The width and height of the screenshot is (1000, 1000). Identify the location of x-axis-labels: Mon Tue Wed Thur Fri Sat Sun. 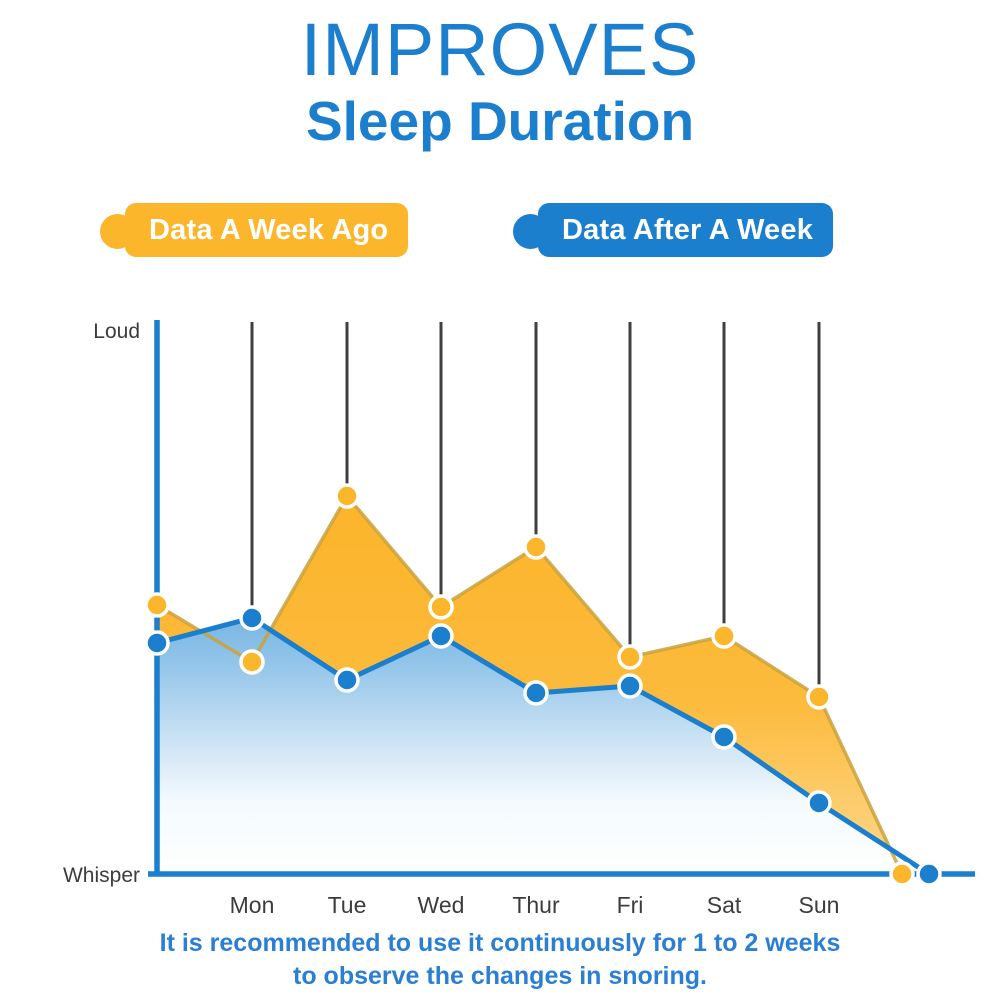
(535, 905).